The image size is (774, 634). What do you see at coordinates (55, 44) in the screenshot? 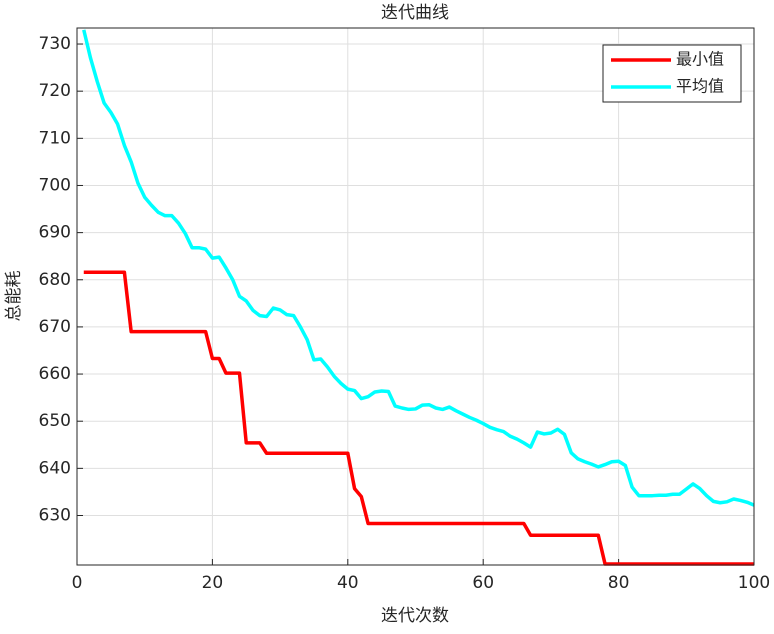
I see `y-tick-label: 730` at bounding box center [55, 44].